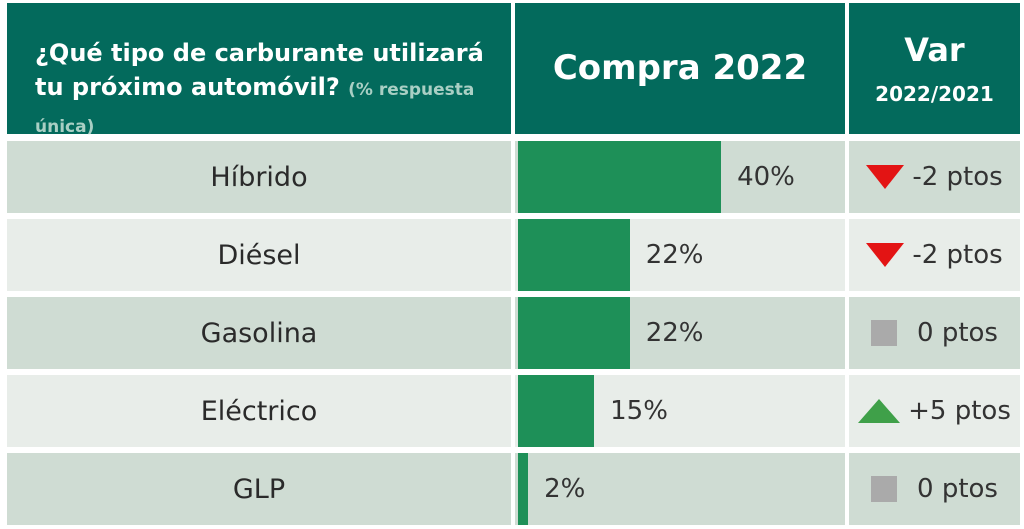  I want to click on question-note: (% respuesta única), so click(255, 108).